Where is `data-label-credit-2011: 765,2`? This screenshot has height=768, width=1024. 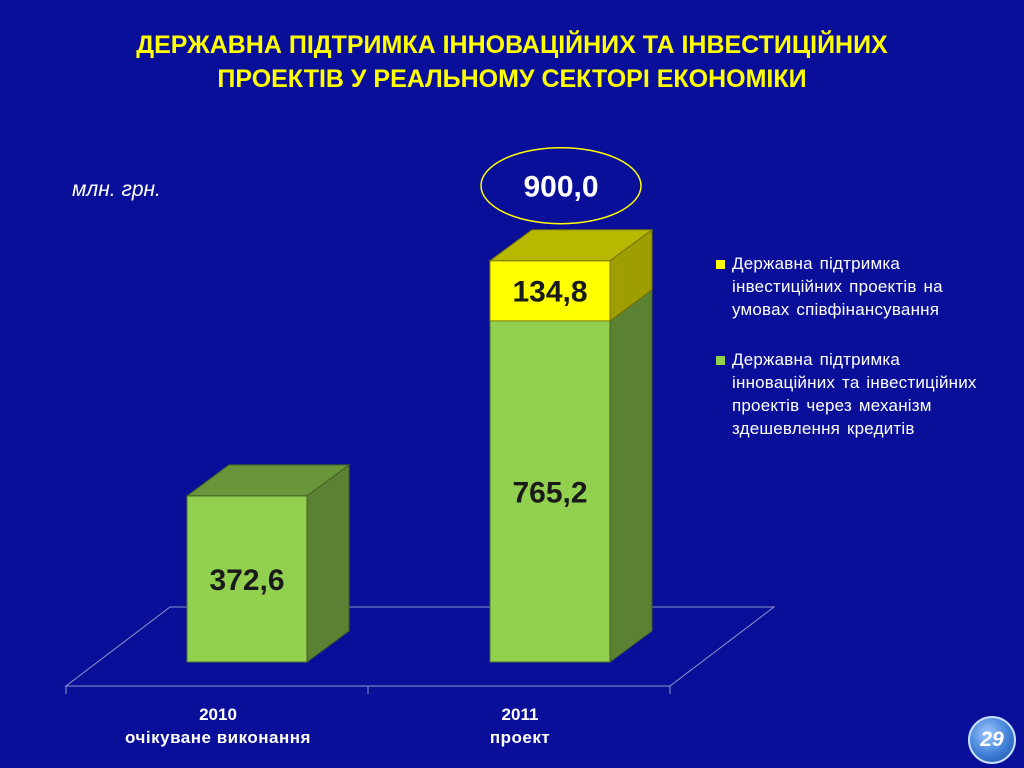
data-label-credit-2011: 765,2 is located at coordinates (549, 492).